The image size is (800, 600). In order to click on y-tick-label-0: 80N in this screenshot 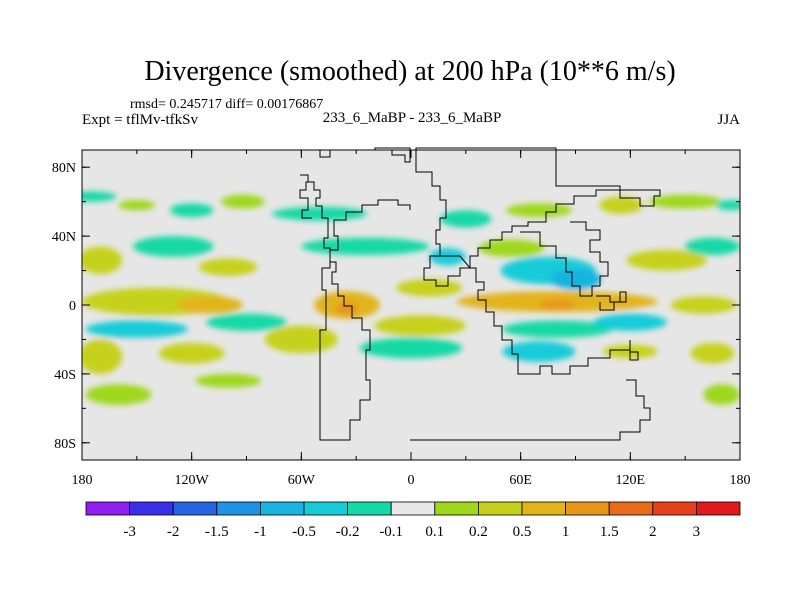, I will do `click(64, 168)`.